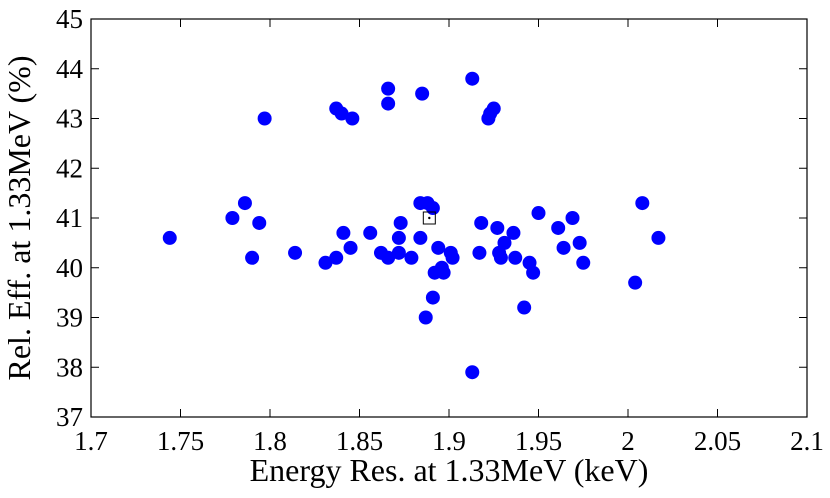 This screenshot has height=498, width=830. I want to click on y-tick-label: 37, so click(69, 417).